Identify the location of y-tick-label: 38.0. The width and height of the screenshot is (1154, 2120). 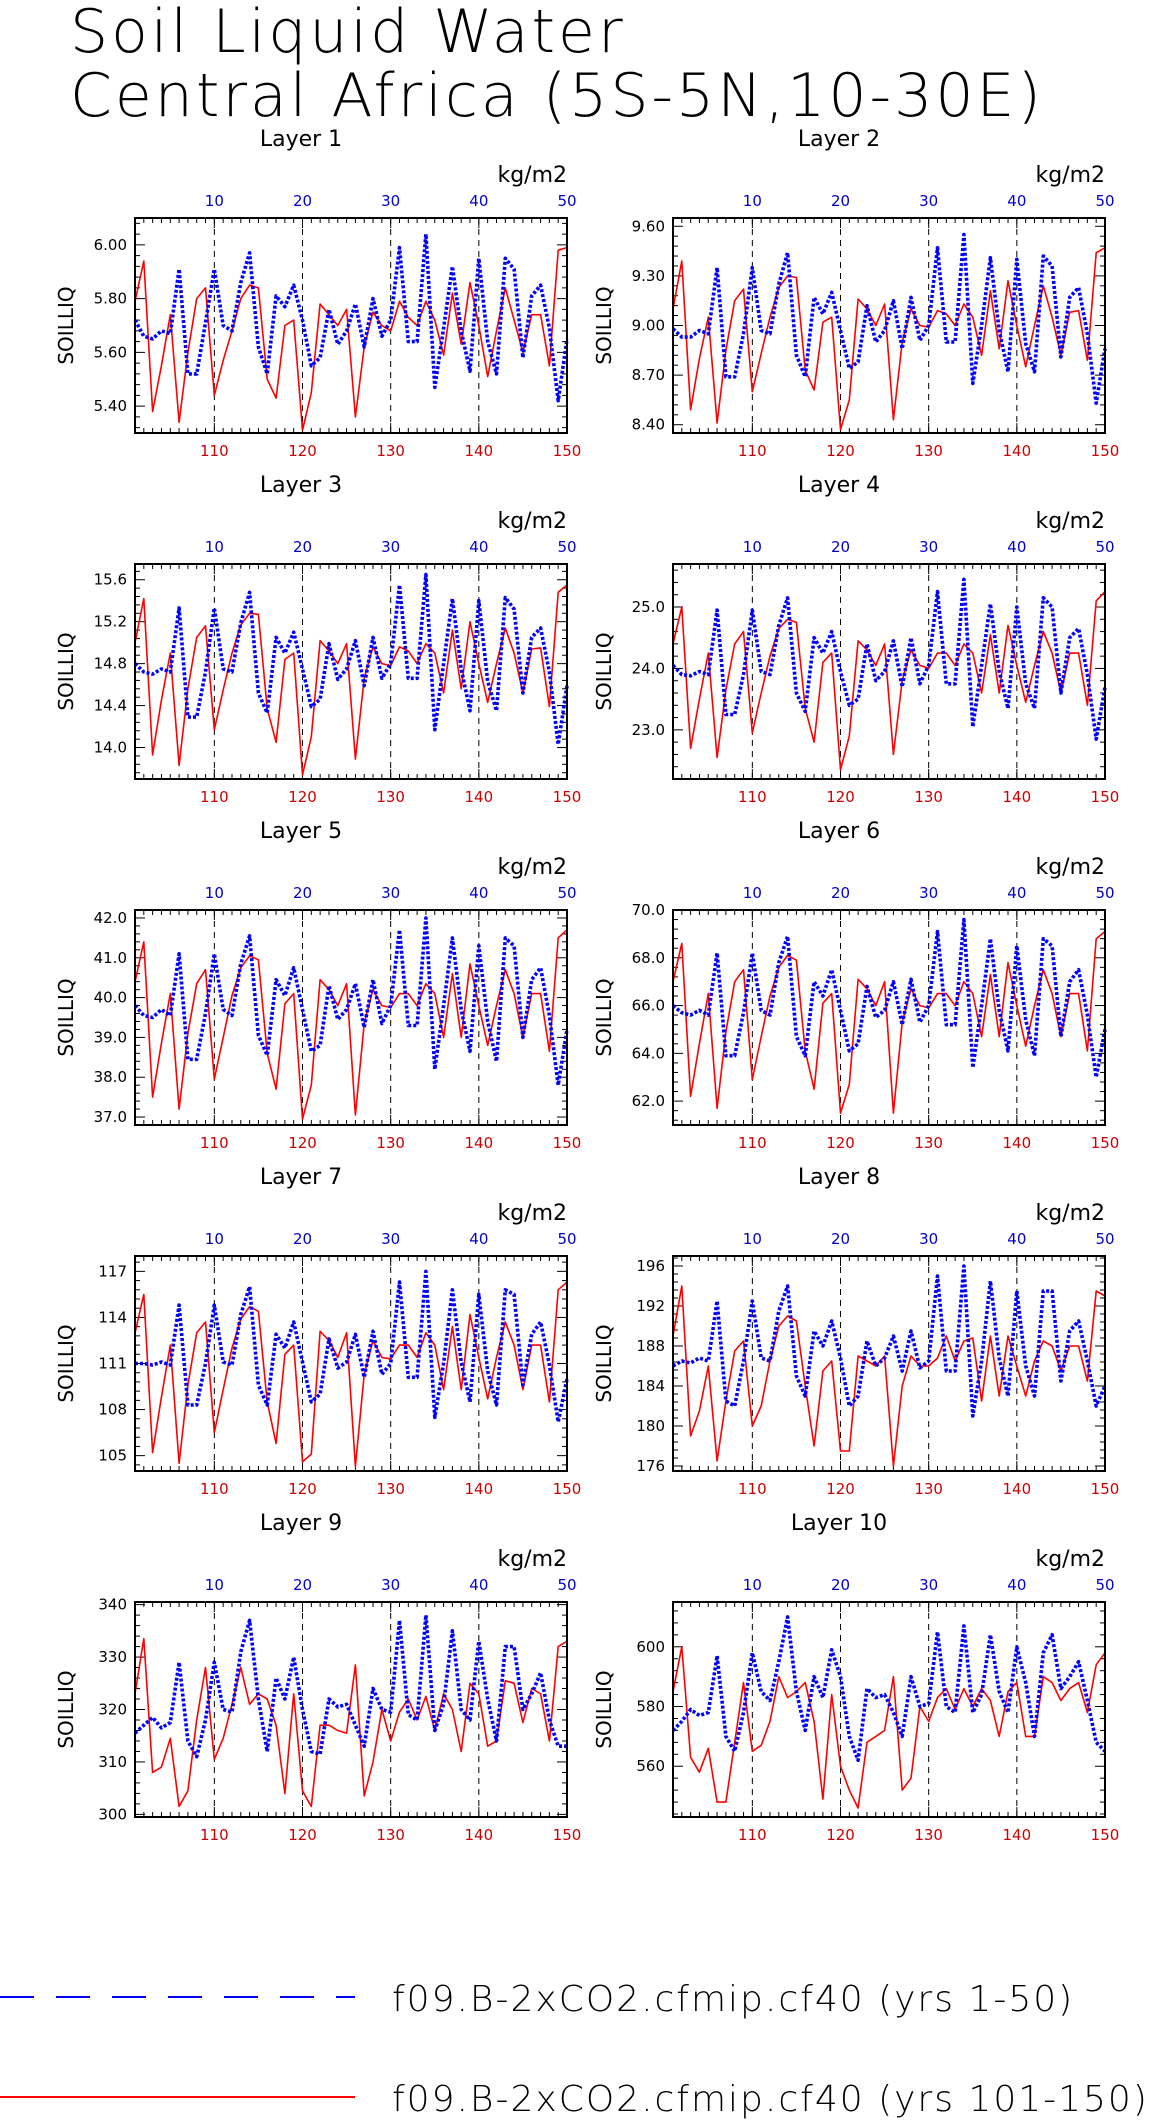
(110, 1077).